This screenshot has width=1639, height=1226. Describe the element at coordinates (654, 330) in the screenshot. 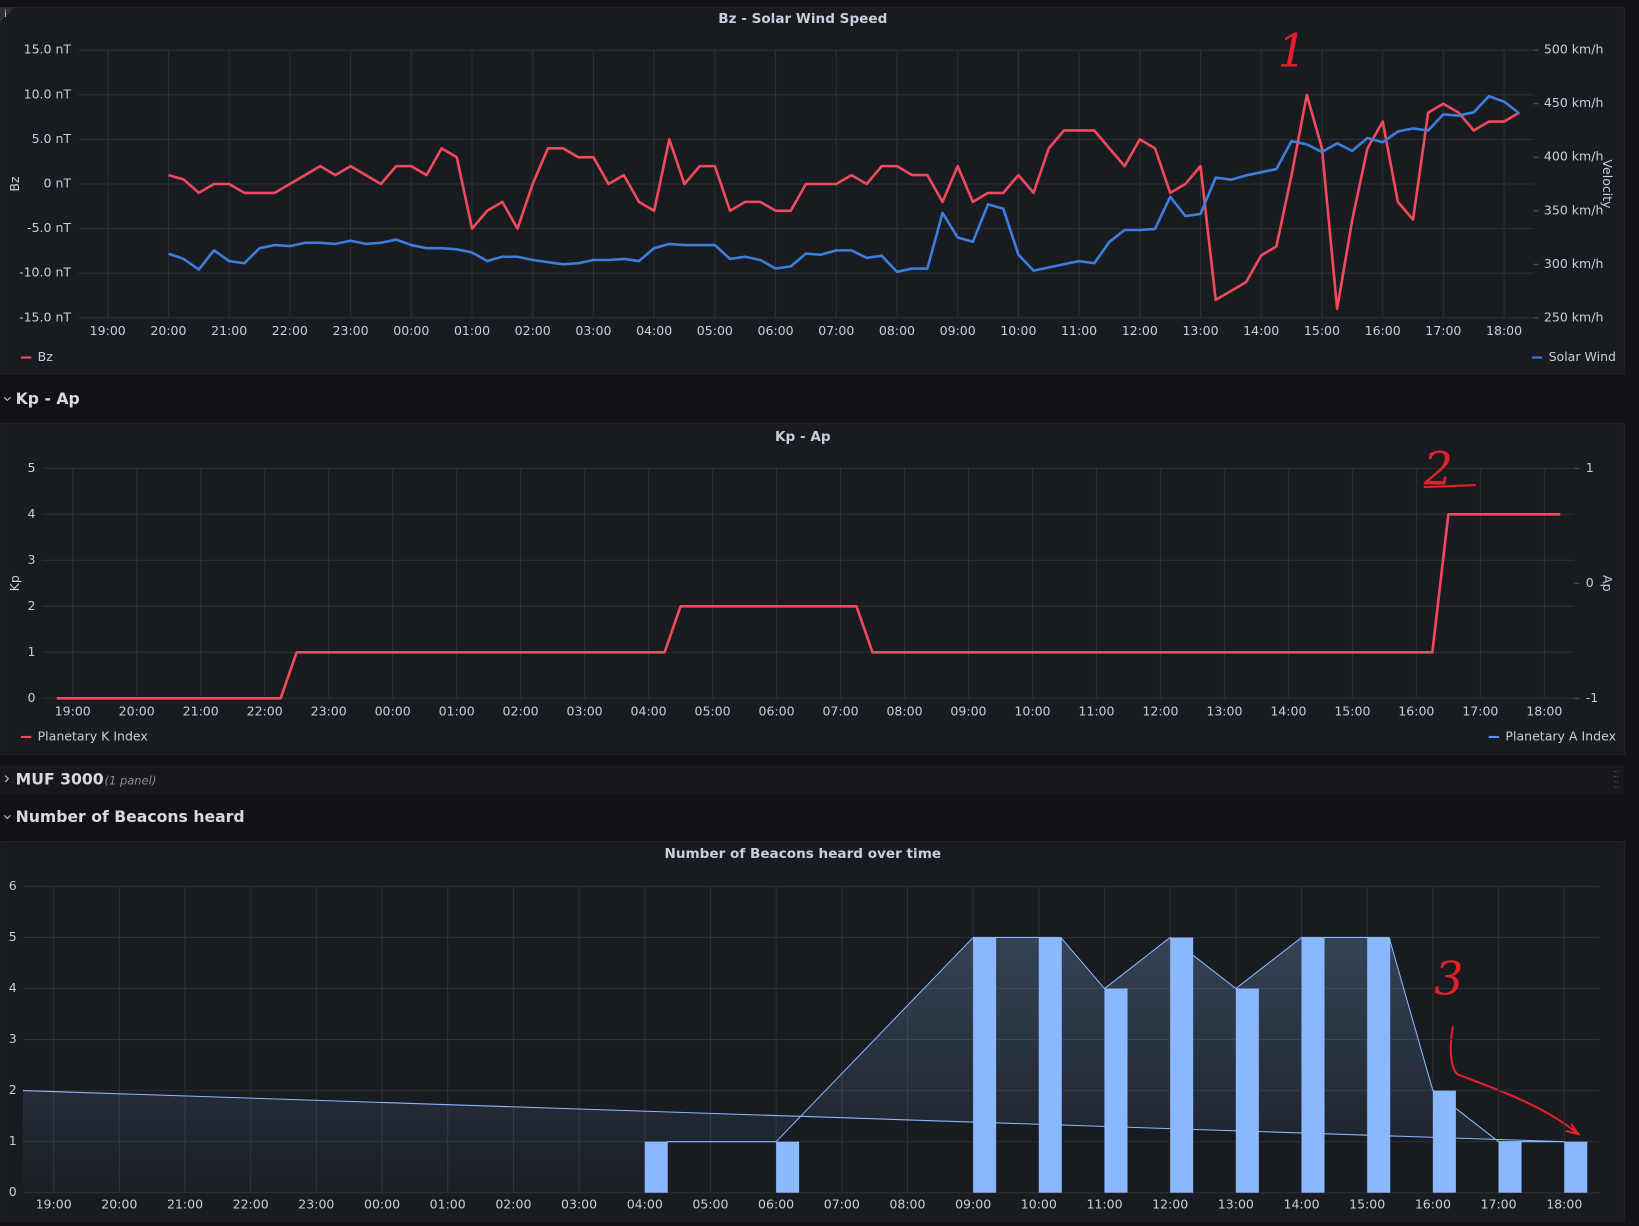

I see `x-tick-label: 04:00` at that location.